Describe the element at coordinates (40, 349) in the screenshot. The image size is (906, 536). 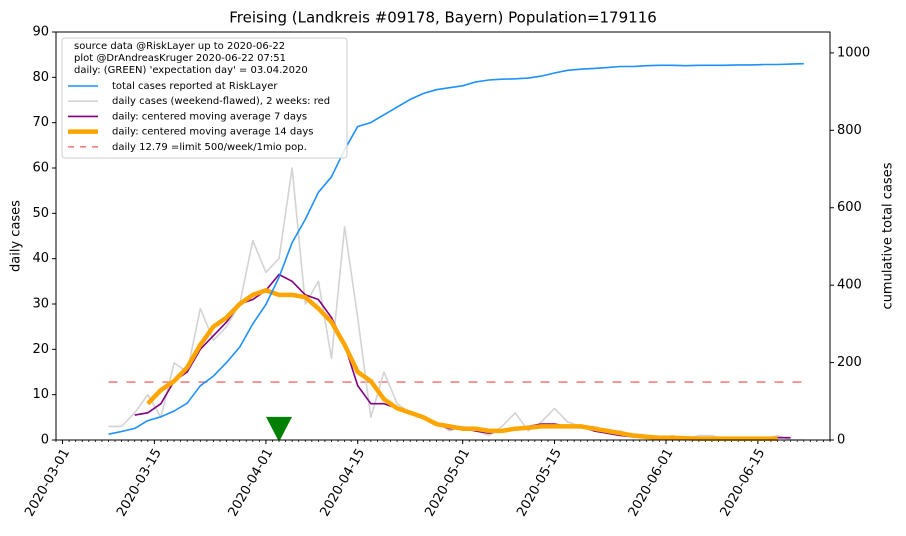
I see `y-tick-label: 20` at that location.